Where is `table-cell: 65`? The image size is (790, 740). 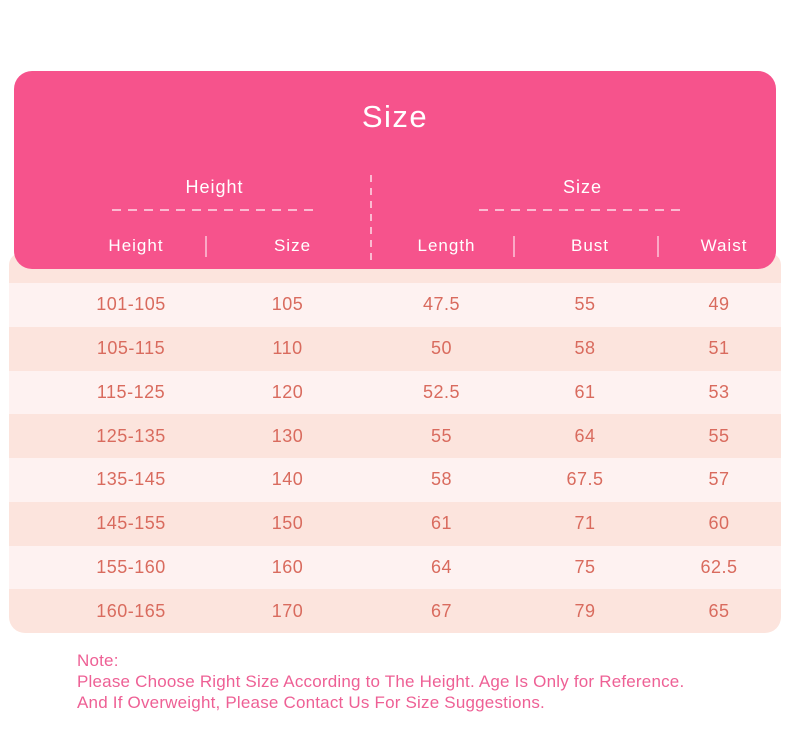 table-cell: 65 is located at coordinates (719, 610).